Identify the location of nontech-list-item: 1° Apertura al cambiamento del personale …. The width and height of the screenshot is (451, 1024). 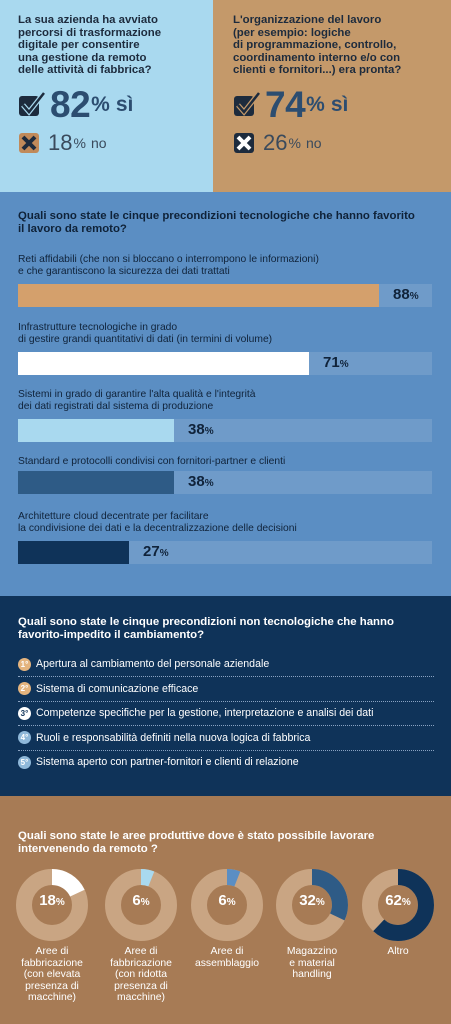
(226, 664).